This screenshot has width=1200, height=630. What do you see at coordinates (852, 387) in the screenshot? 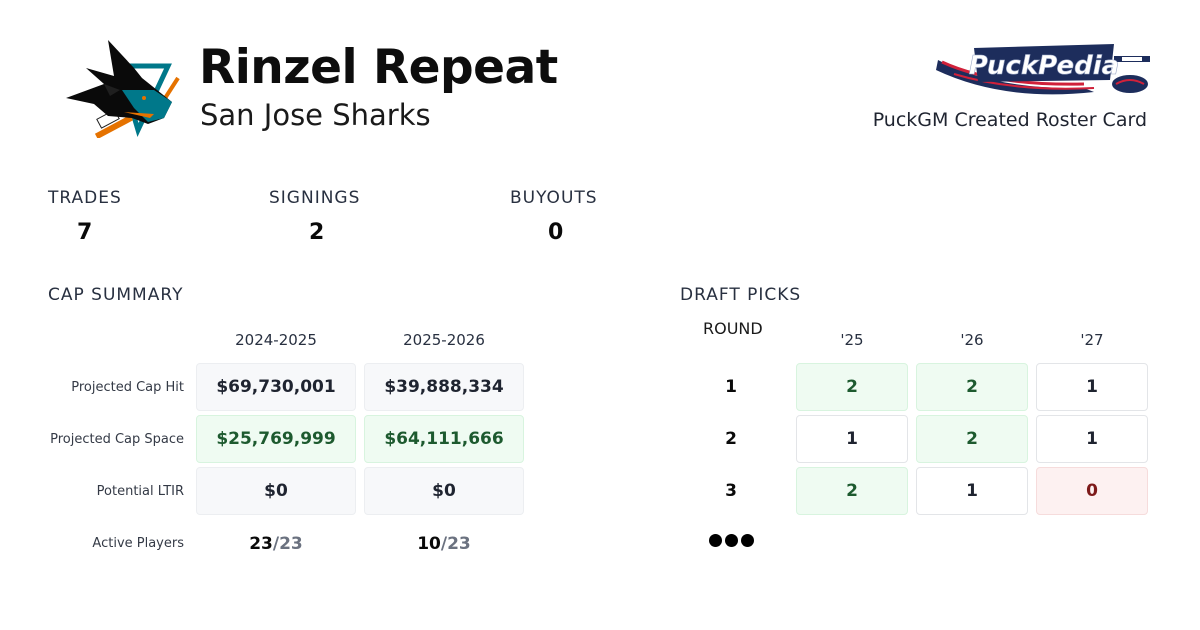
I see `pick-r1-25: 2` at bounding box center [852, 387].